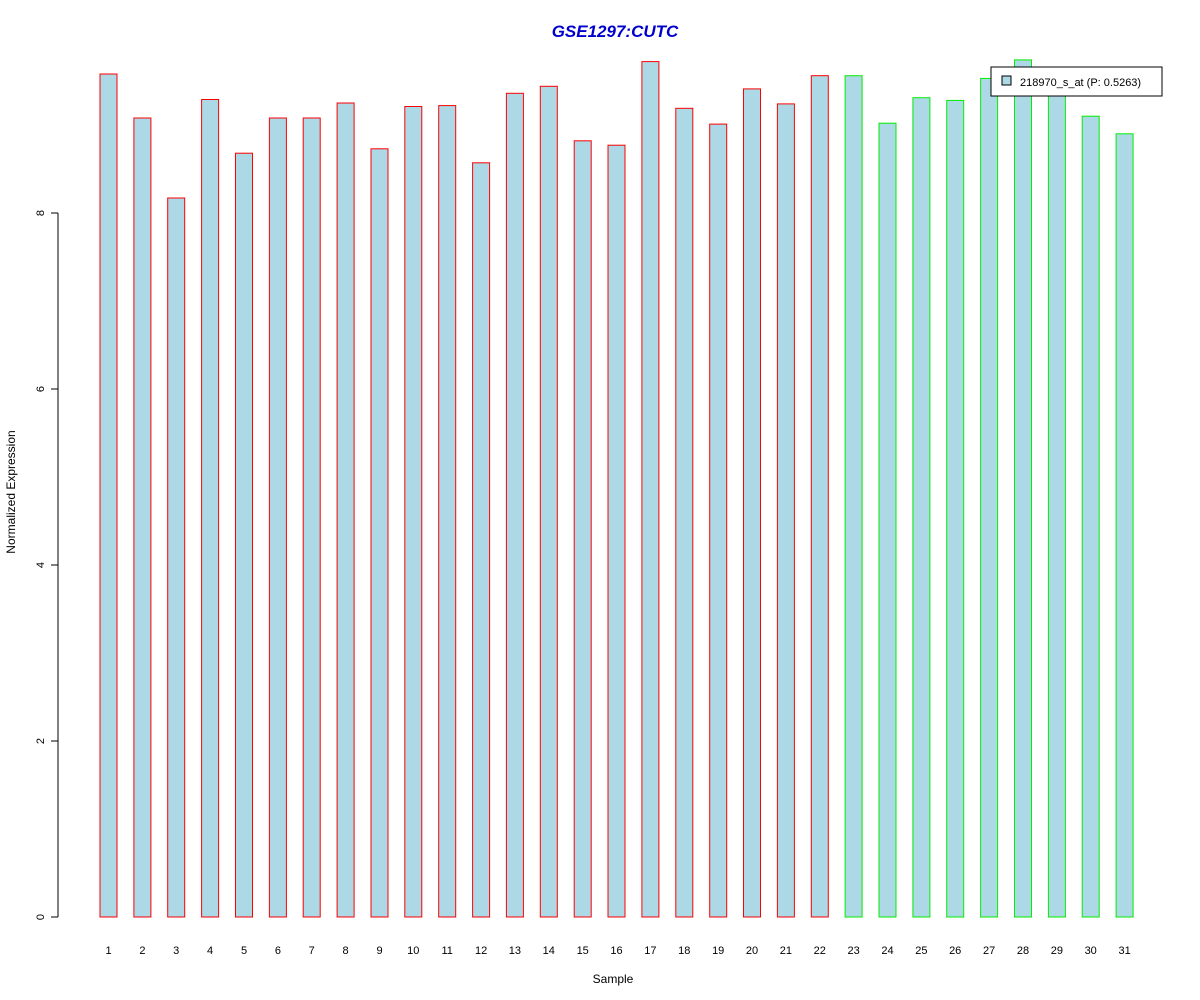 The image size is (1200, 1000). Describe the element at coordinates (142, 951) in the screenshot. I see `x-tick-label: 2` at that location.